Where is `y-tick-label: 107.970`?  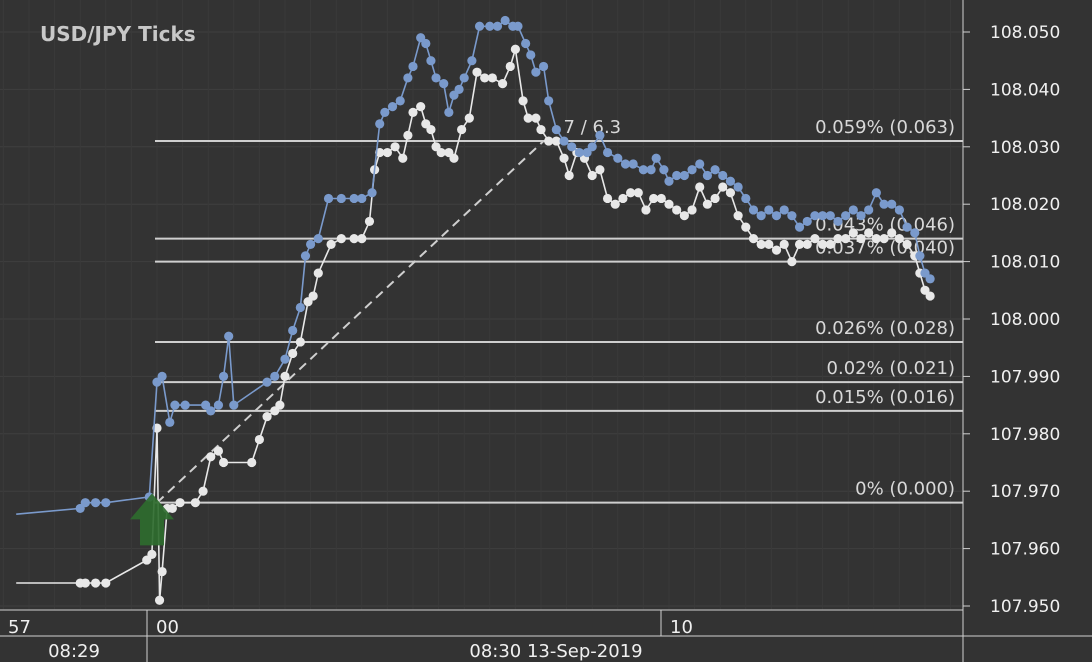
y-tick-label: 107.970 is located at coordinates (1025, 492).